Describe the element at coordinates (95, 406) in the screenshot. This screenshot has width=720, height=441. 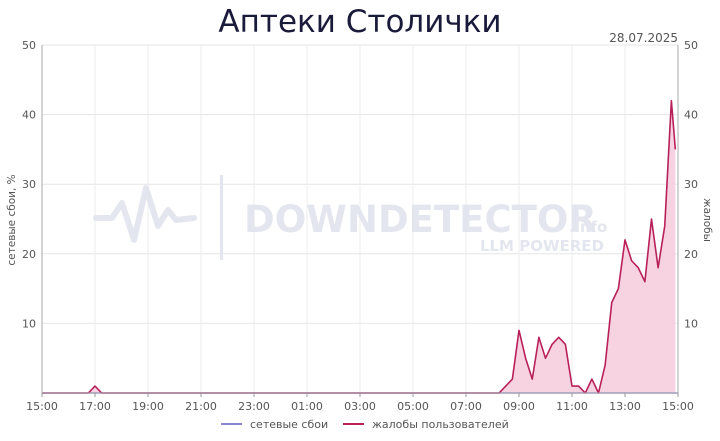
I see `x-tick-label: 17:00` at that location.